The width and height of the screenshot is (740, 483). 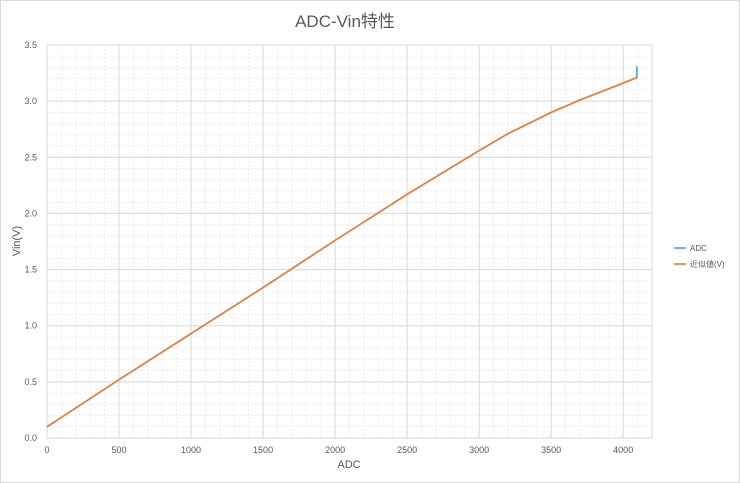 What do you see at coordinates (479, 450) in the screenshot?
I see `x-tick-label: 3000` at bounding box center [479, 450].